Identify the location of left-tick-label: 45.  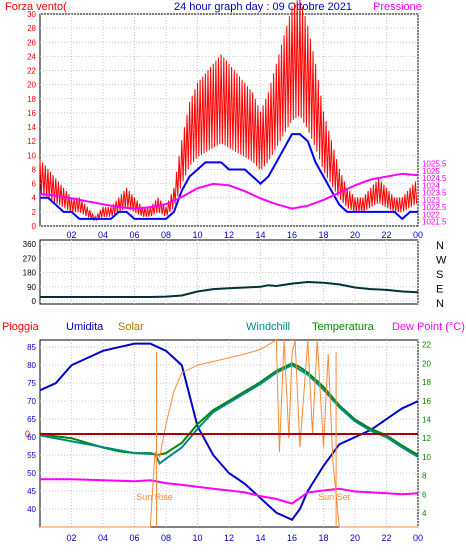
(31, 491).